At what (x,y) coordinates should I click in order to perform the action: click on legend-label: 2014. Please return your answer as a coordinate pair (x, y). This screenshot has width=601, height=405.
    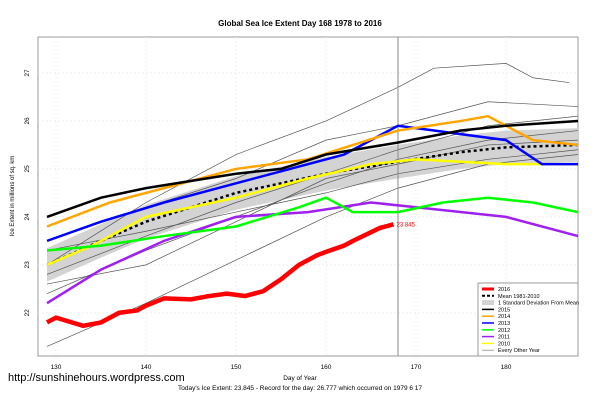
    Looking at the image, I should click on (504, 317).